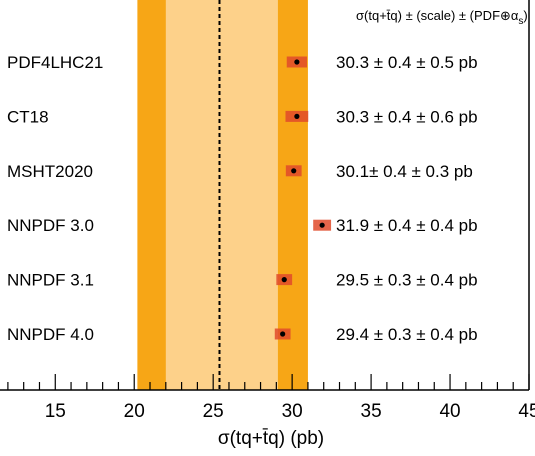  I want to click on x-tick-label: 35, so click(371, 411).